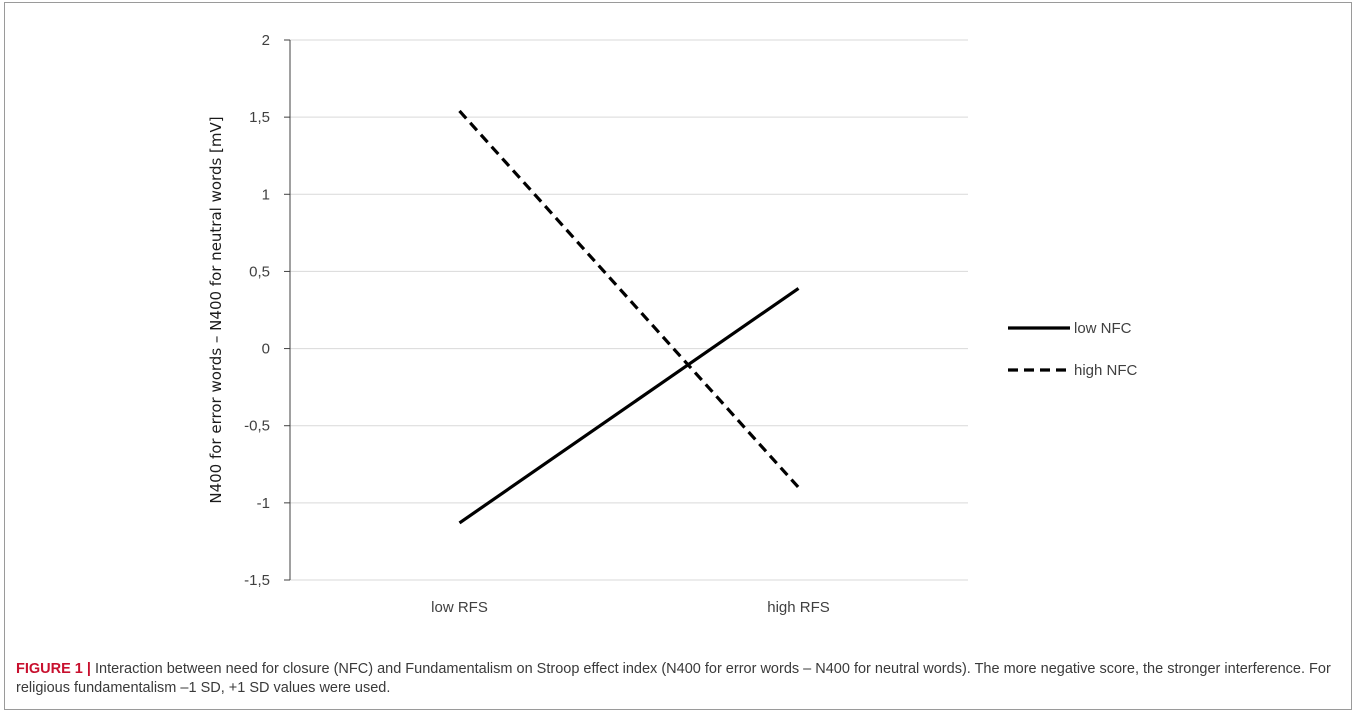  Describe the element at coordinates (630, 607) in the screenshot. I see `x-tick-labels: low RFS high RFS` at that location.